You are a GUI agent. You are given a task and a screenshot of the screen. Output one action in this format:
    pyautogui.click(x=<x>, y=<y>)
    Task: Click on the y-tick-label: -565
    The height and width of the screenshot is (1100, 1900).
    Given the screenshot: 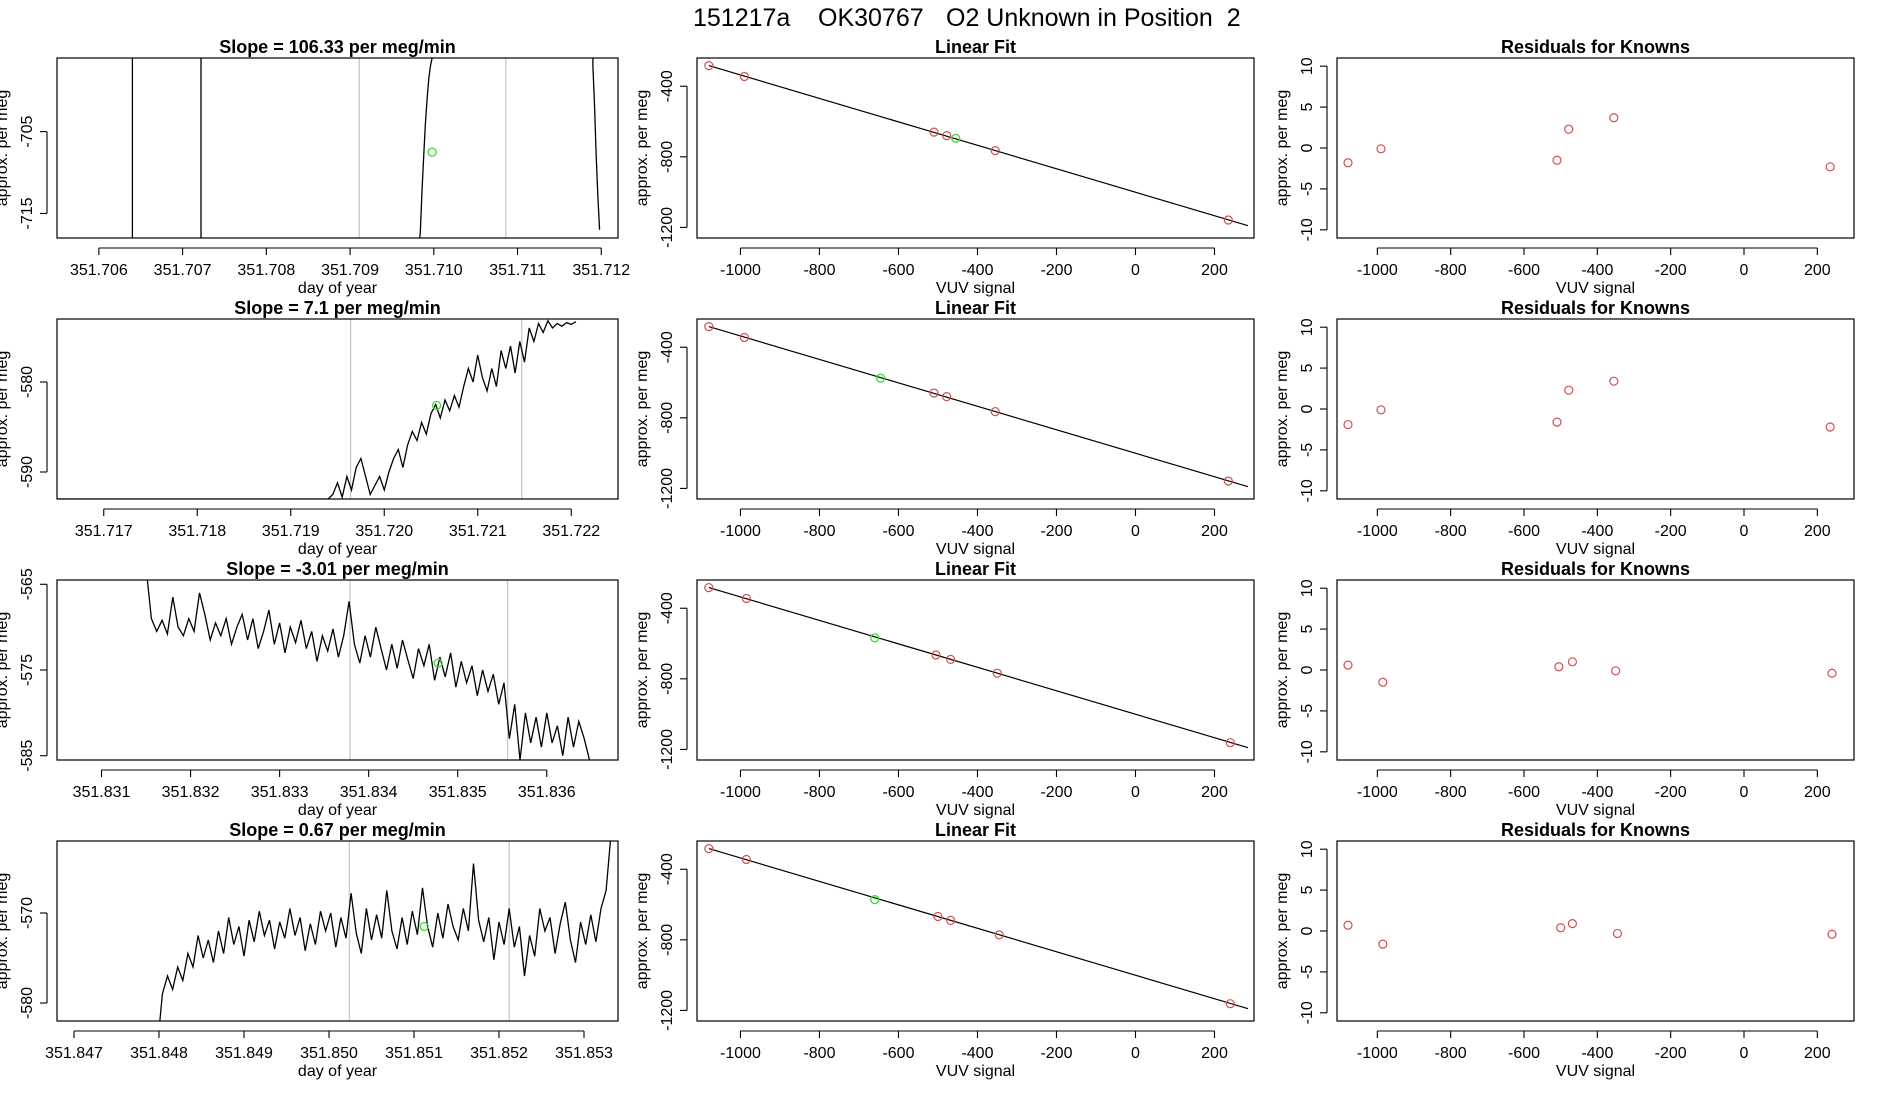 What is the action you would take?
    pyautogui.click(x=27, y=584)
    